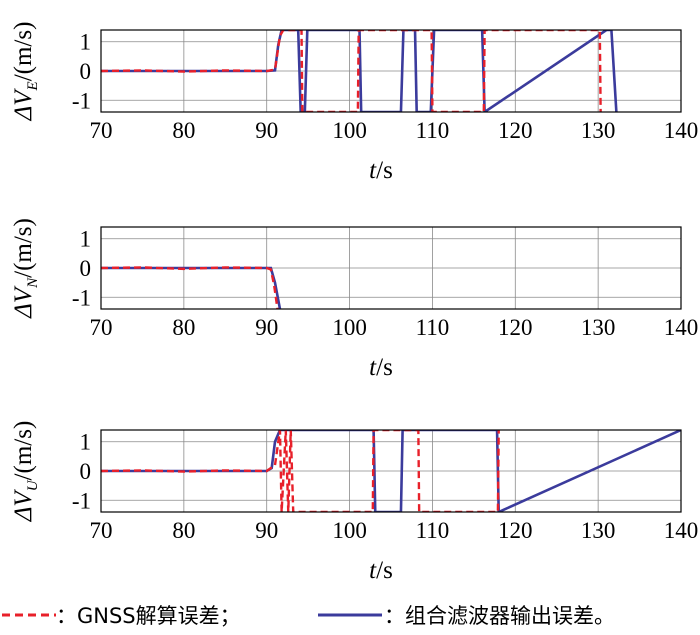 The image size is (700, 635). Describe the element at coordinates (25, 472) in the screenshot. I see `y-axis-label: ΔVU/(m/s)` at that location.